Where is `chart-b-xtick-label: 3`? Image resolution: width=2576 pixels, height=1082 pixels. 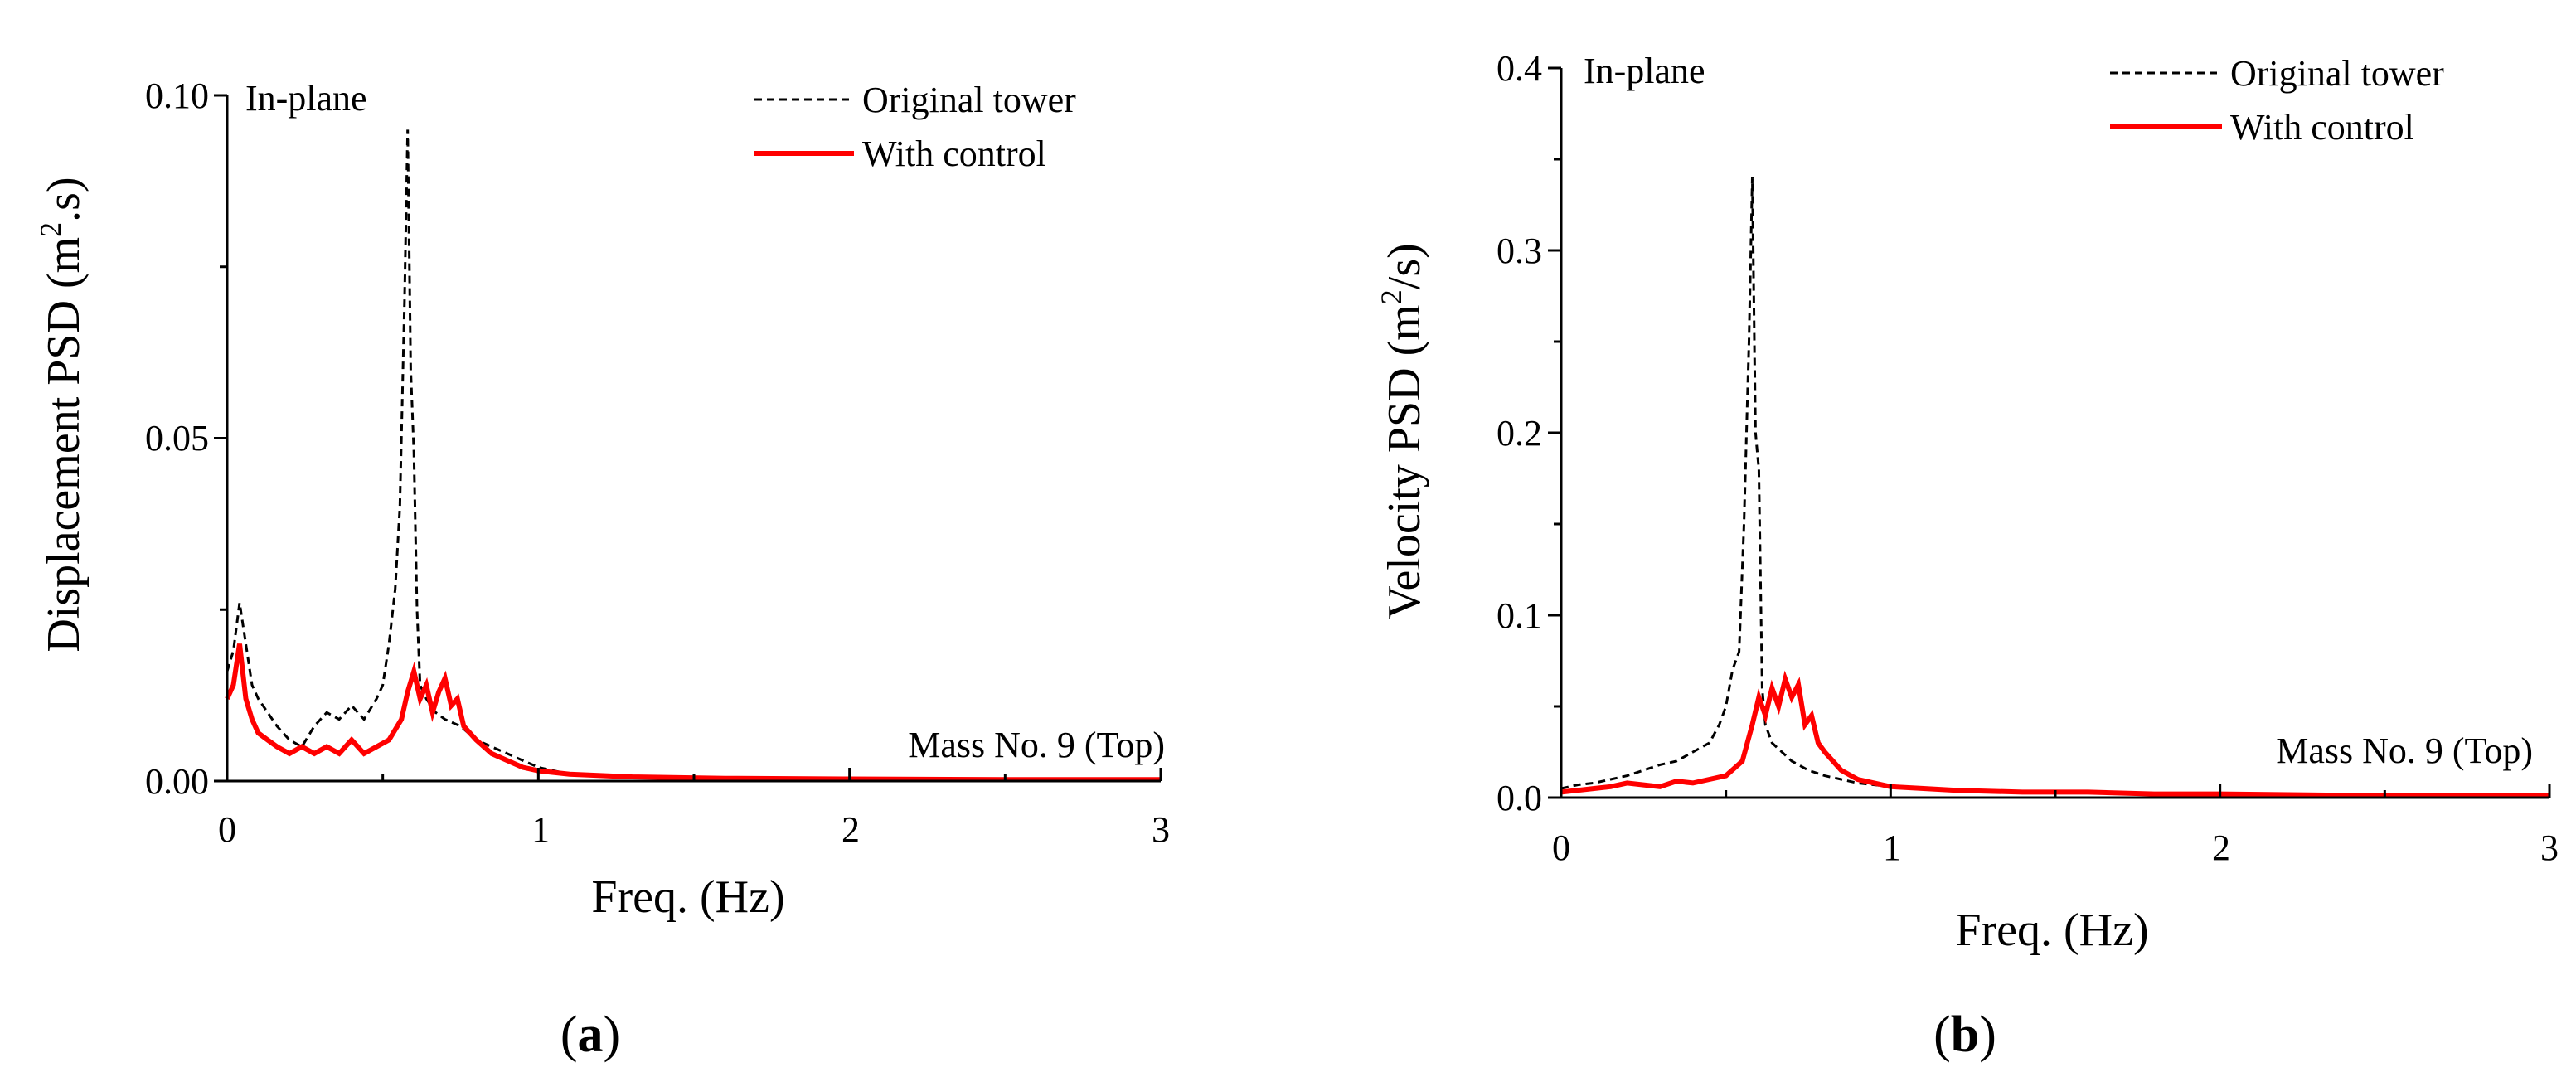 chart-b-xtick-label: 3 is located at coordinates (2549, 847).